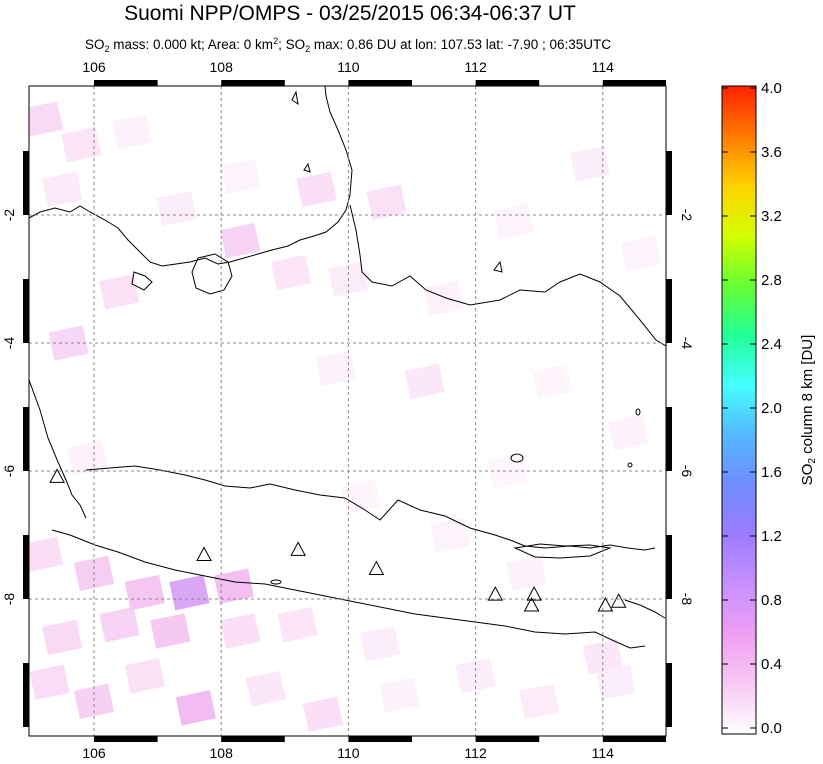  What do you see at coordinates (771, 728) in the screenshot?
I see `colorbar-tick-label: 0.0` at bounding box center [771, 728].